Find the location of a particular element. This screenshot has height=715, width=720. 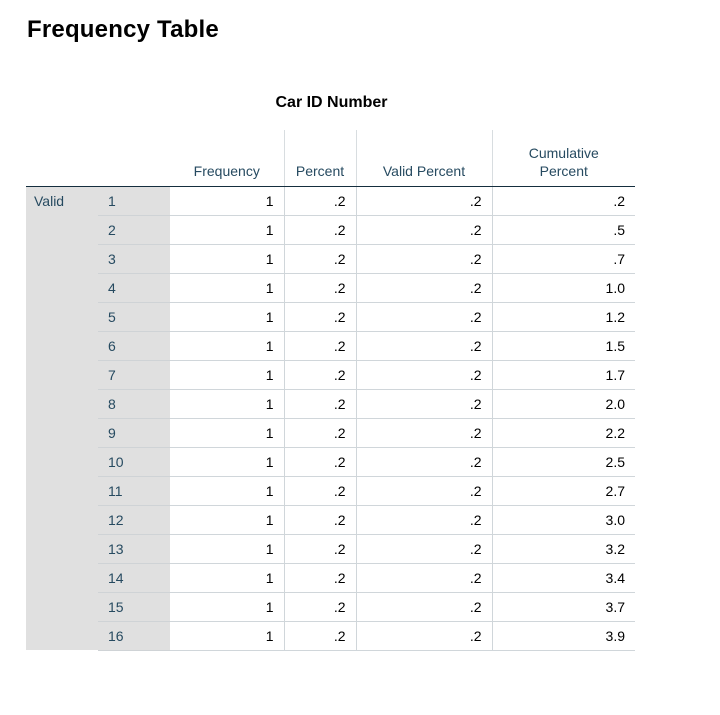

cell-cumulative-percent: .5 is located at coordinates (563, 230).